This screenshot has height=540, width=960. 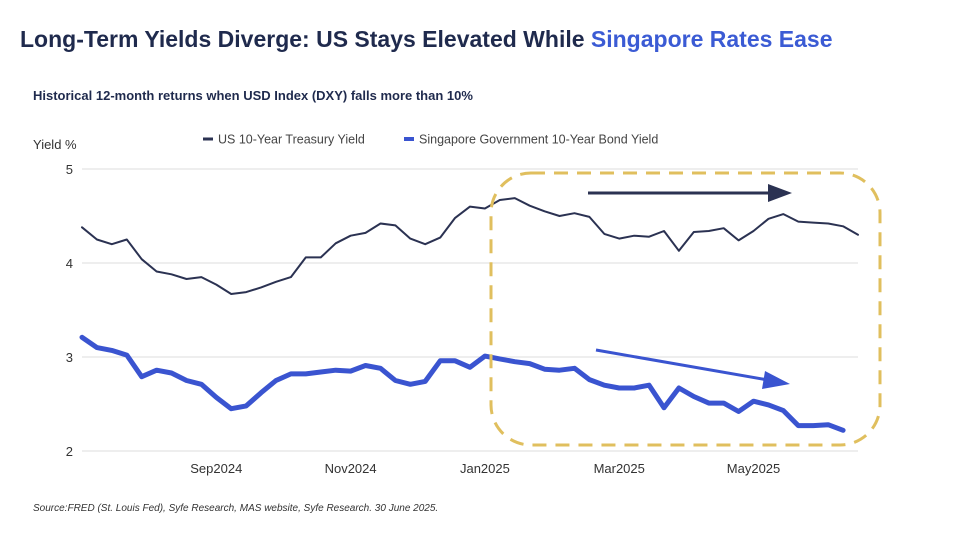 What do you see at coordinates (351, 468) in the screenshot?
I see `x-tick-label: Nov2024` at bounding box center [351, 468].